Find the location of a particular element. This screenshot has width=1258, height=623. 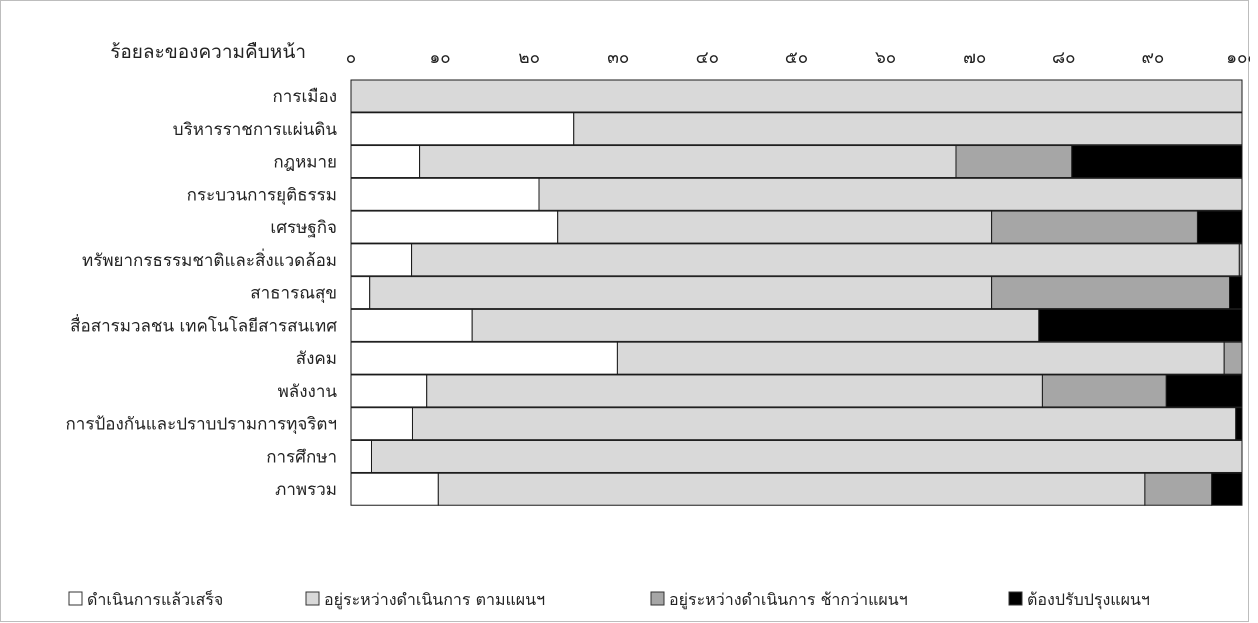

x-tick-label: ๑๐ is located at coordinates (440, 58).